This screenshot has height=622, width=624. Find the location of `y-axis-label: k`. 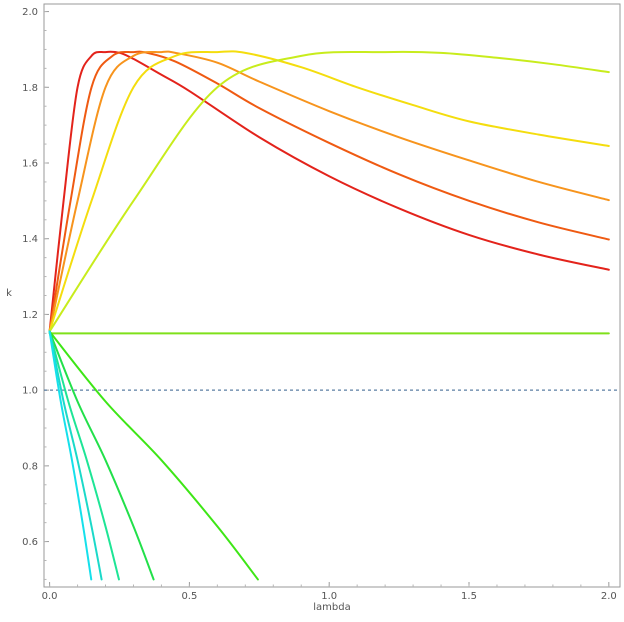

y-axis-label: k is located at coordinates (9, 293).